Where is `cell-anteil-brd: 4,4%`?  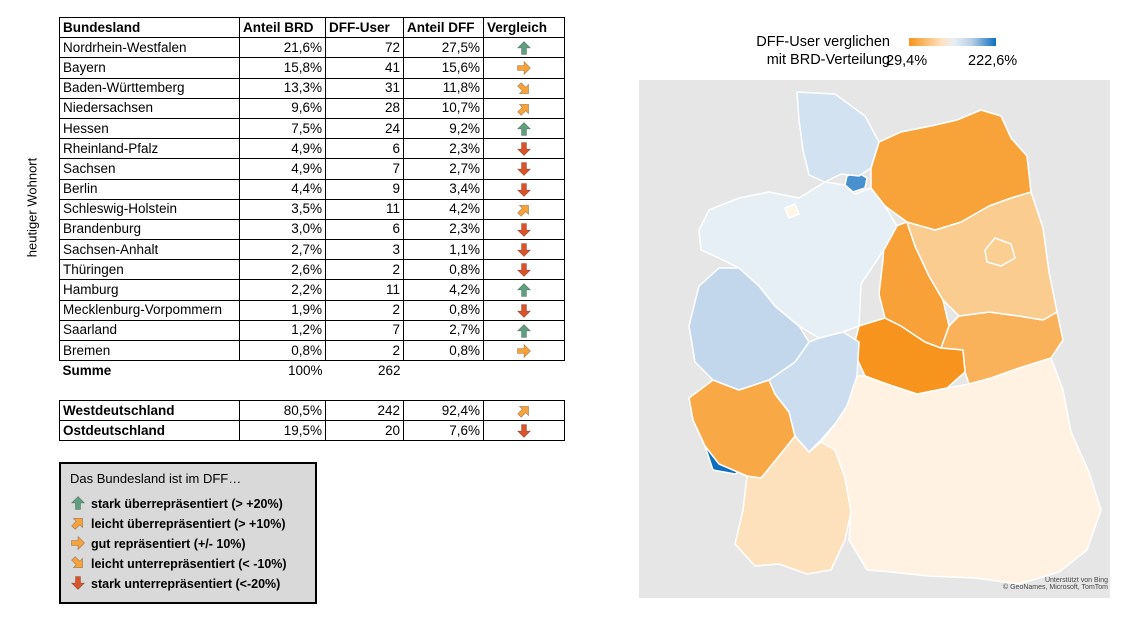
cell-anteil-brd: 4,4% is located at coordinates (282, 189).